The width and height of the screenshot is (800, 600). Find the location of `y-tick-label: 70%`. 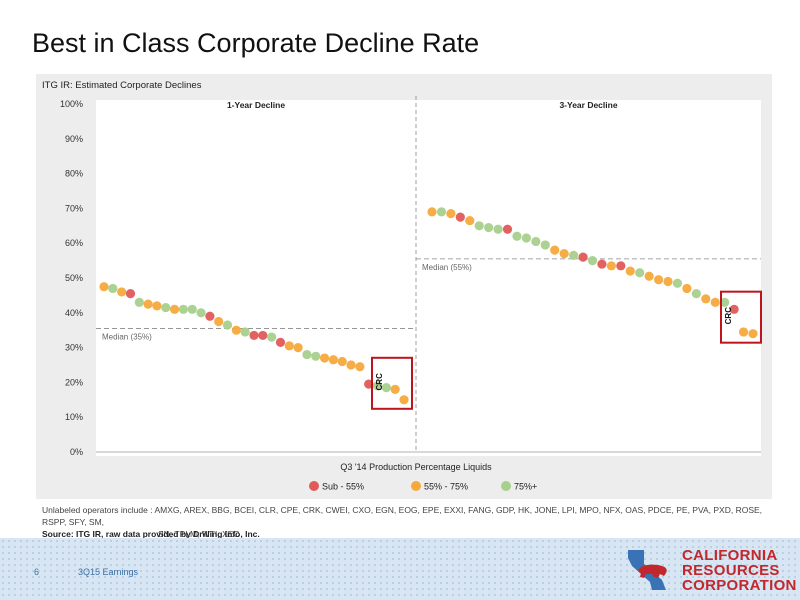

y-tick-label: 70% is located at coordinates (74, 208).